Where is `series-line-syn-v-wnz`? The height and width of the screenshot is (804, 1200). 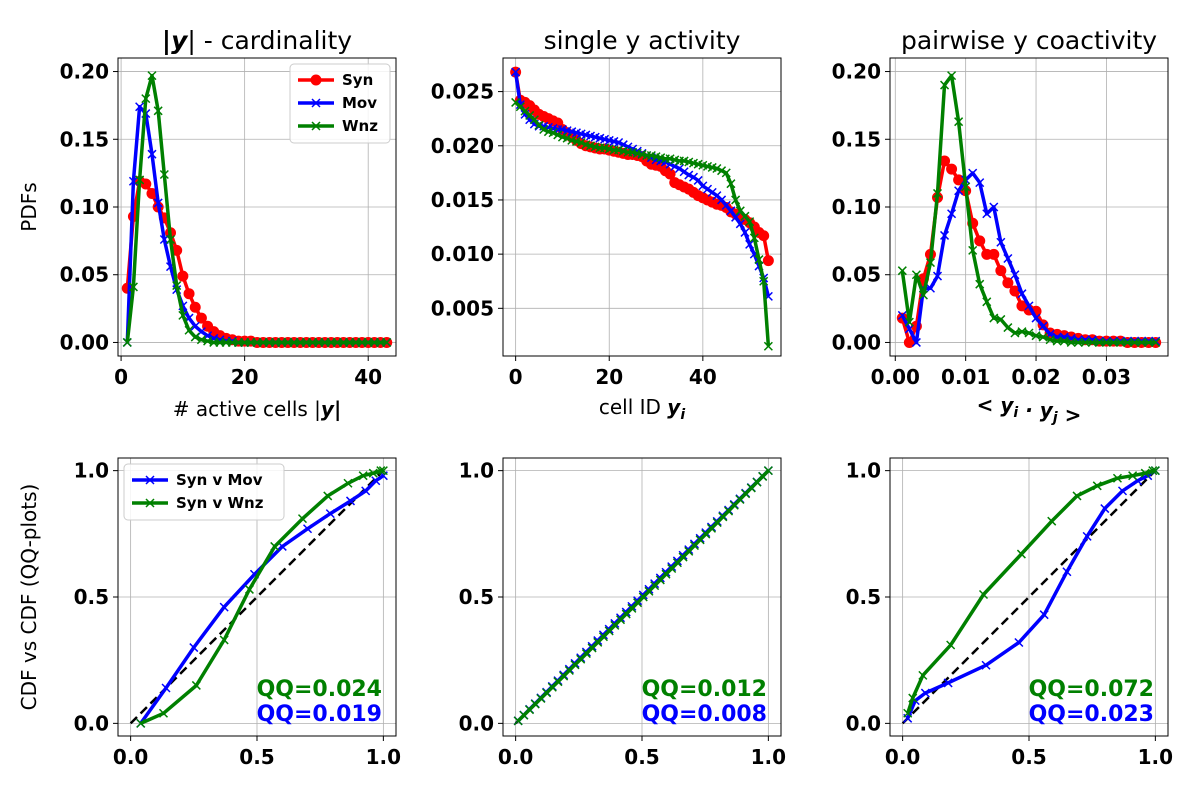
series-line-syn-v-wnz is located at coordinates (1031, 591).